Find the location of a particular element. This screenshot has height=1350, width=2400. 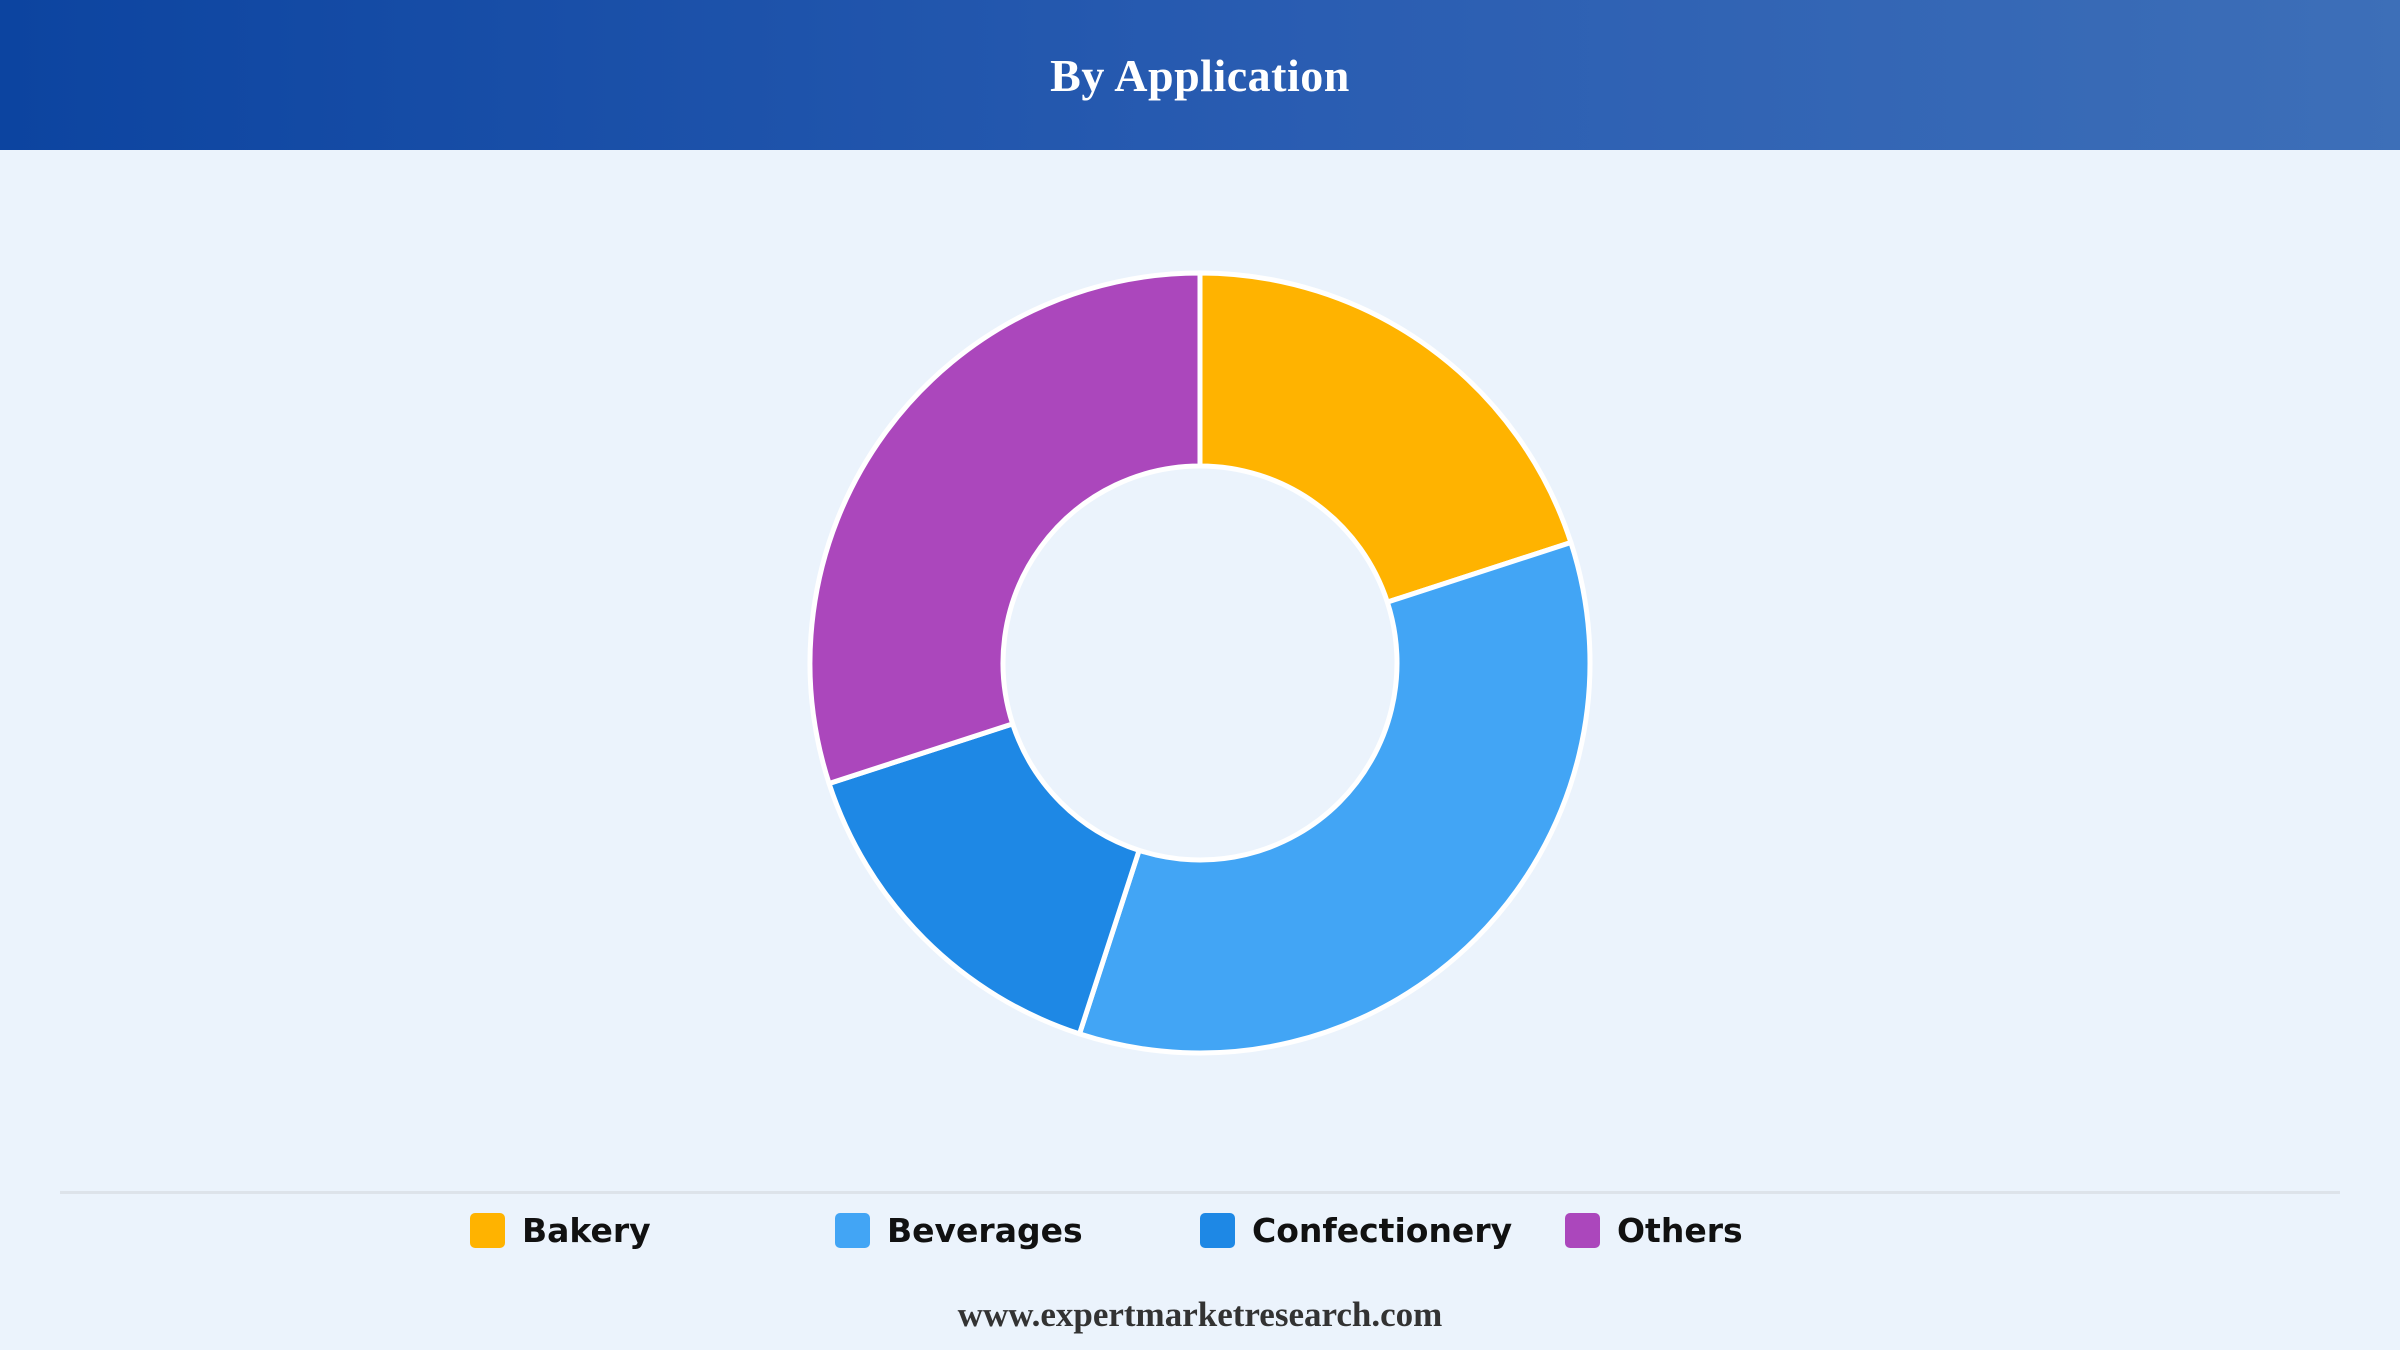

slice-bakery is located at coordinates (1385, 437).